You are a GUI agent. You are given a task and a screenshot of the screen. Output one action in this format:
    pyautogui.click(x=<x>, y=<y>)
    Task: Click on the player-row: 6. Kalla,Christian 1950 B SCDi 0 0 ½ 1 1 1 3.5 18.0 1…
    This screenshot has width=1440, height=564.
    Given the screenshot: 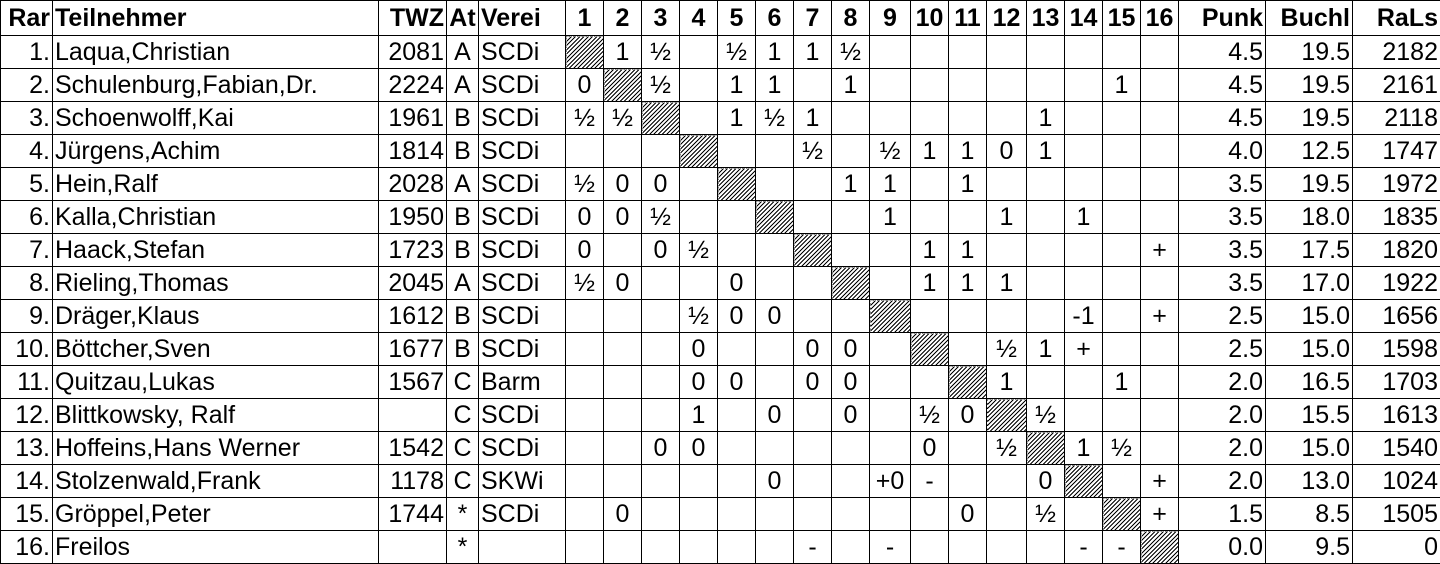 What is the action you would take?
    pyautogui.click(x=720, y=217)
    